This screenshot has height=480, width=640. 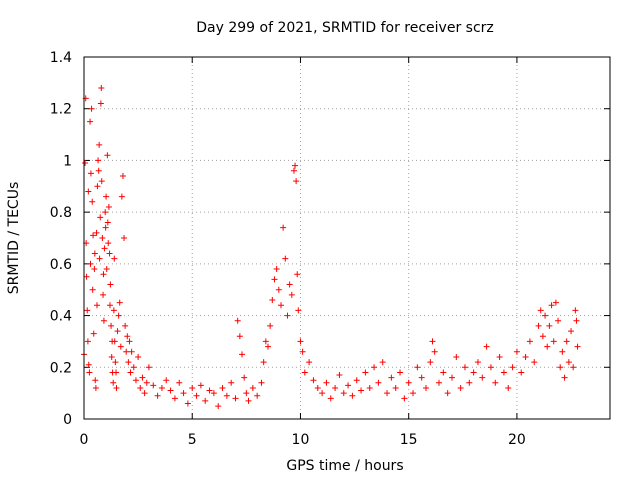 I want to click on x-tick-label: 0, so click(x=84, y=440).